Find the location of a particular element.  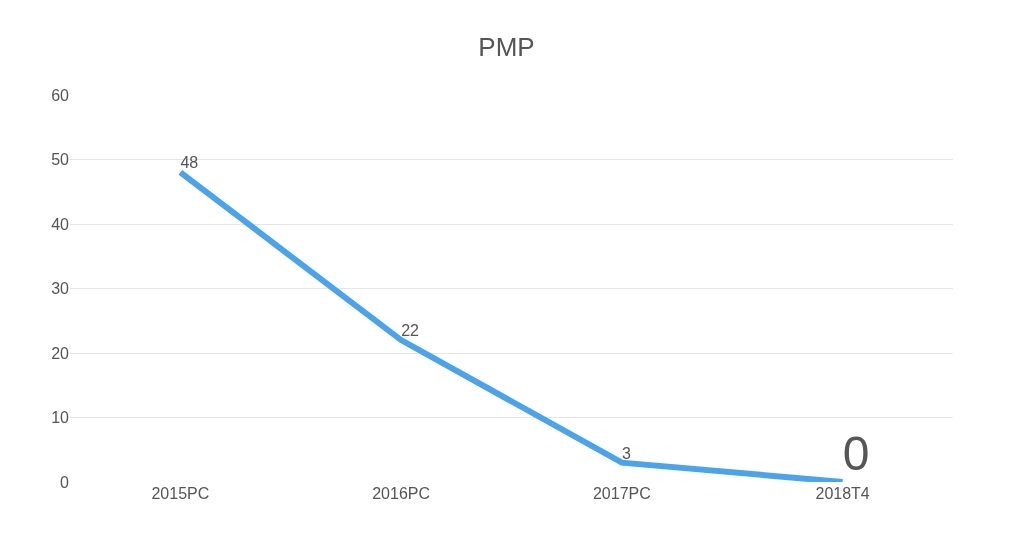

data-label: 3 is located at coordinates (626, 453).